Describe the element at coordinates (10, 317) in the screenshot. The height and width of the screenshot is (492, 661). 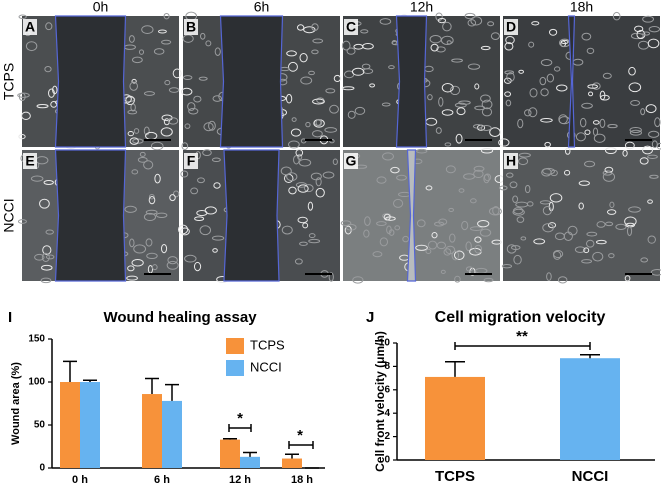
I see `panel-letter: I` at that location.